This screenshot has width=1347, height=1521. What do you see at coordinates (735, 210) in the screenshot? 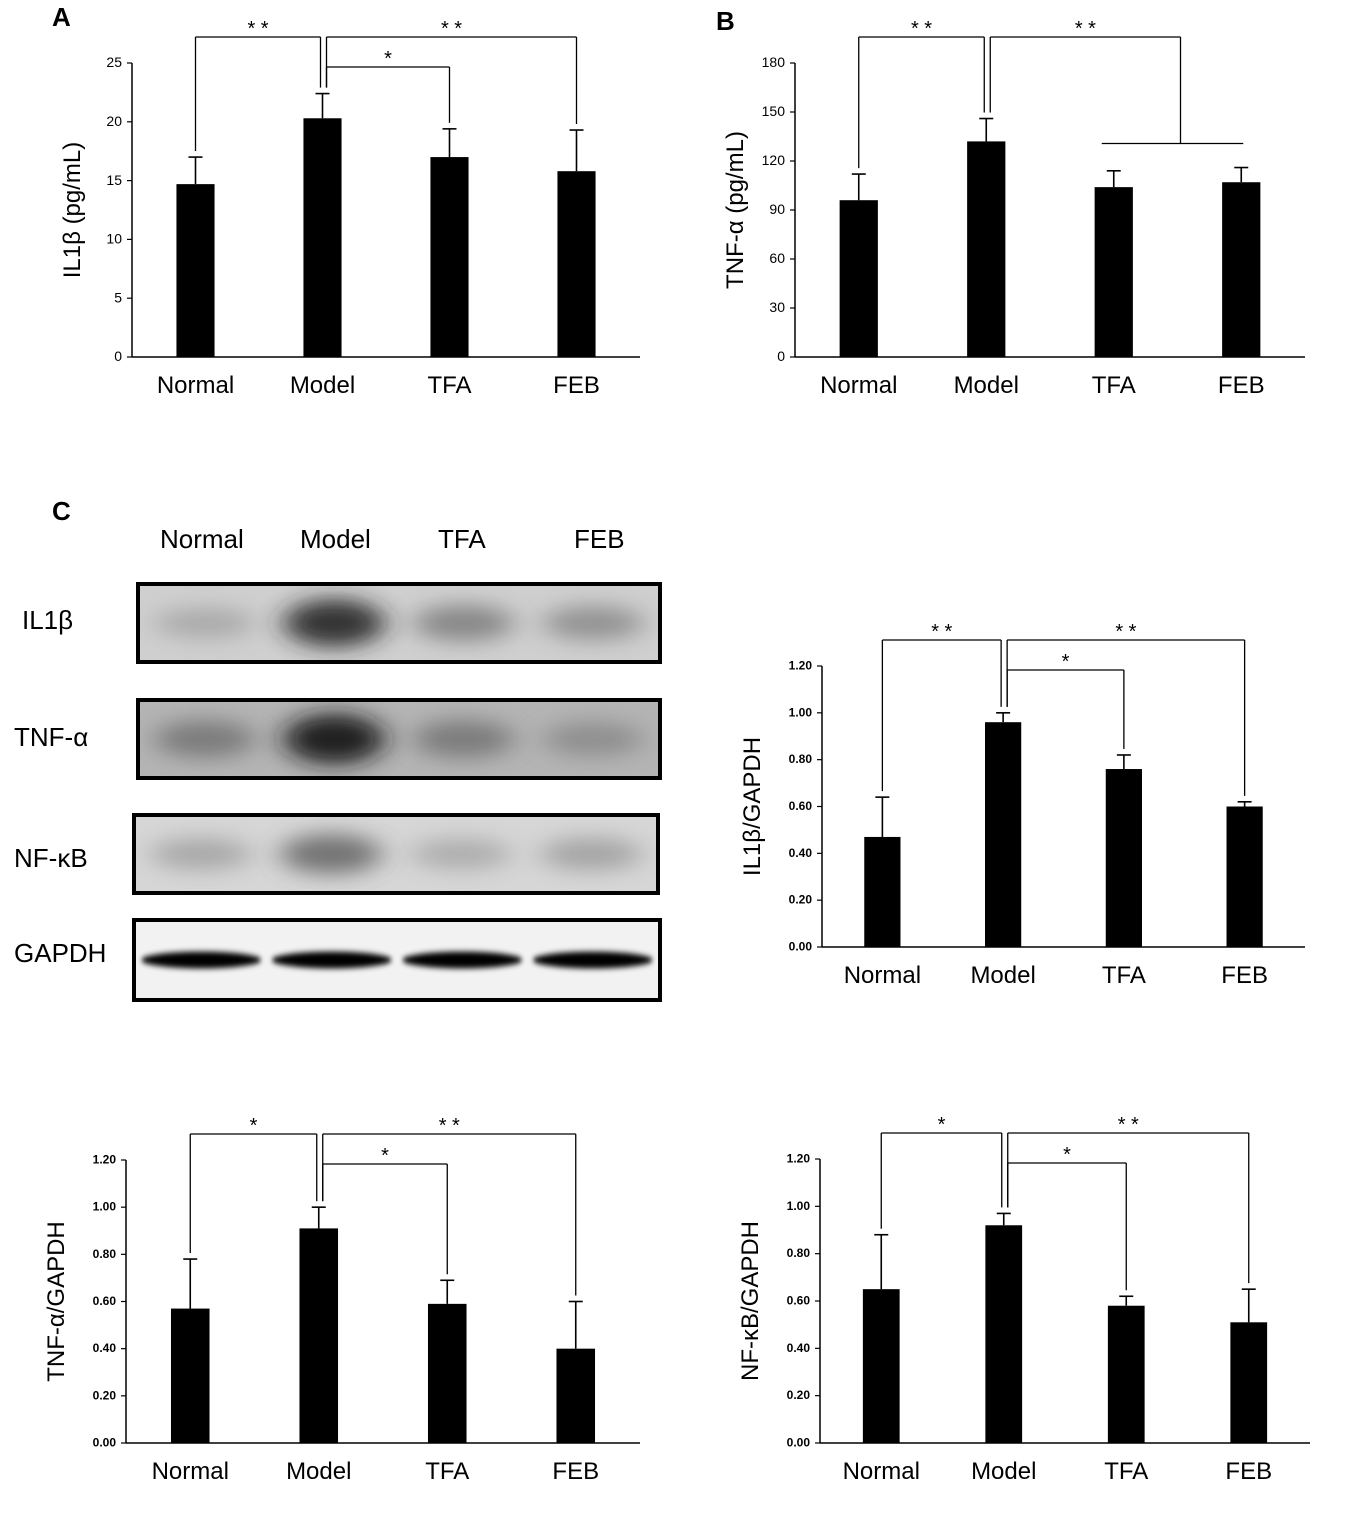
I see `y-axis-title: TNF-α (pg/mL)` at bounding box center [735, 210].